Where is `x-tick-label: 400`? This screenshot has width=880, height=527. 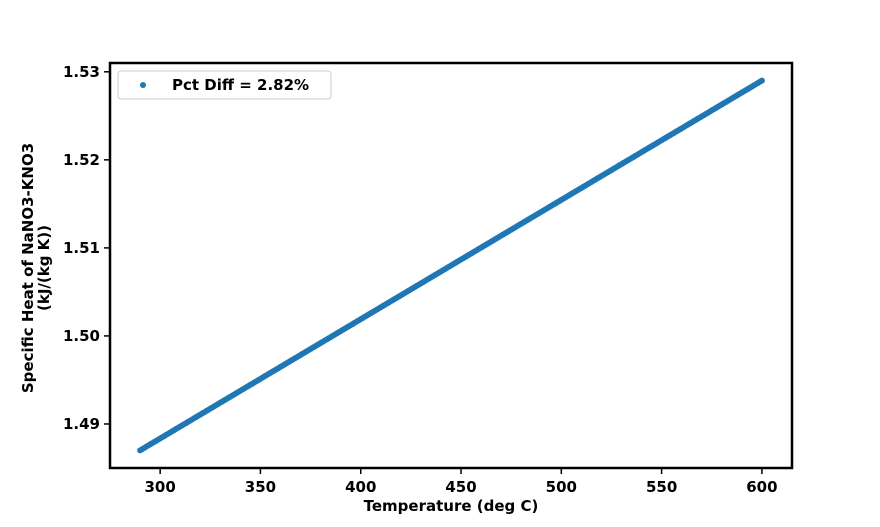 x-tick-label: 400 is located at coordinates (360, 487).